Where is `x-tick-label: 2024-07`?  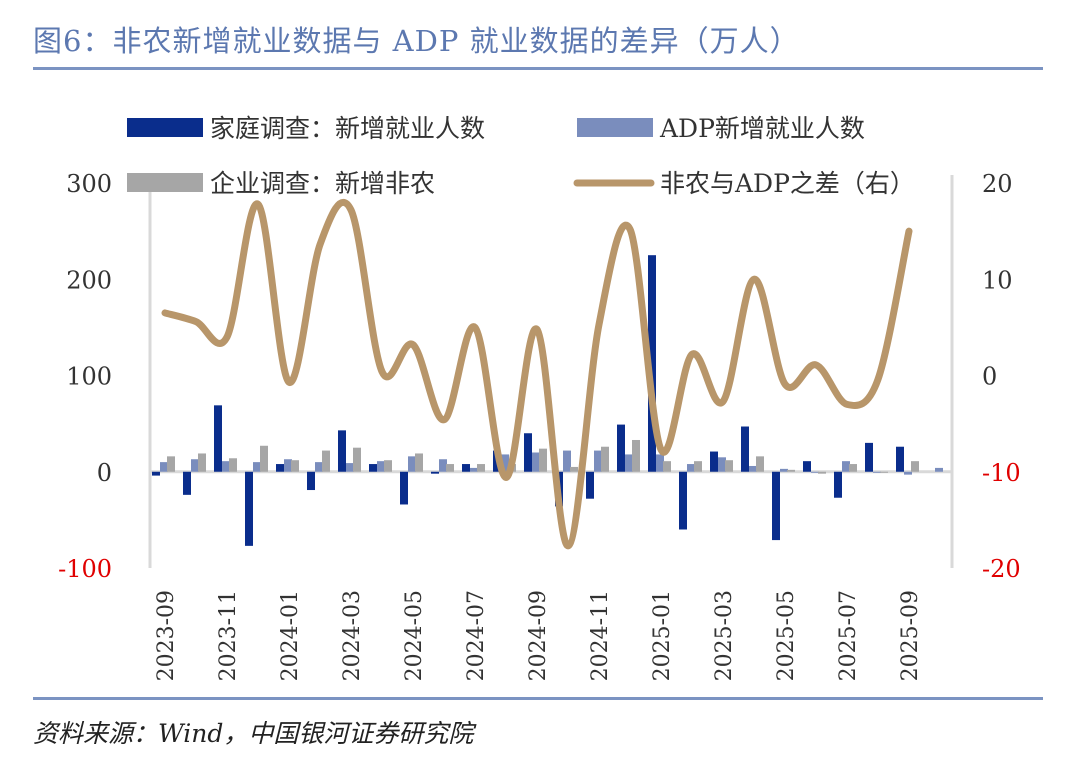
x-tick-label: 2024-07 is located at coordinates (476, 635).